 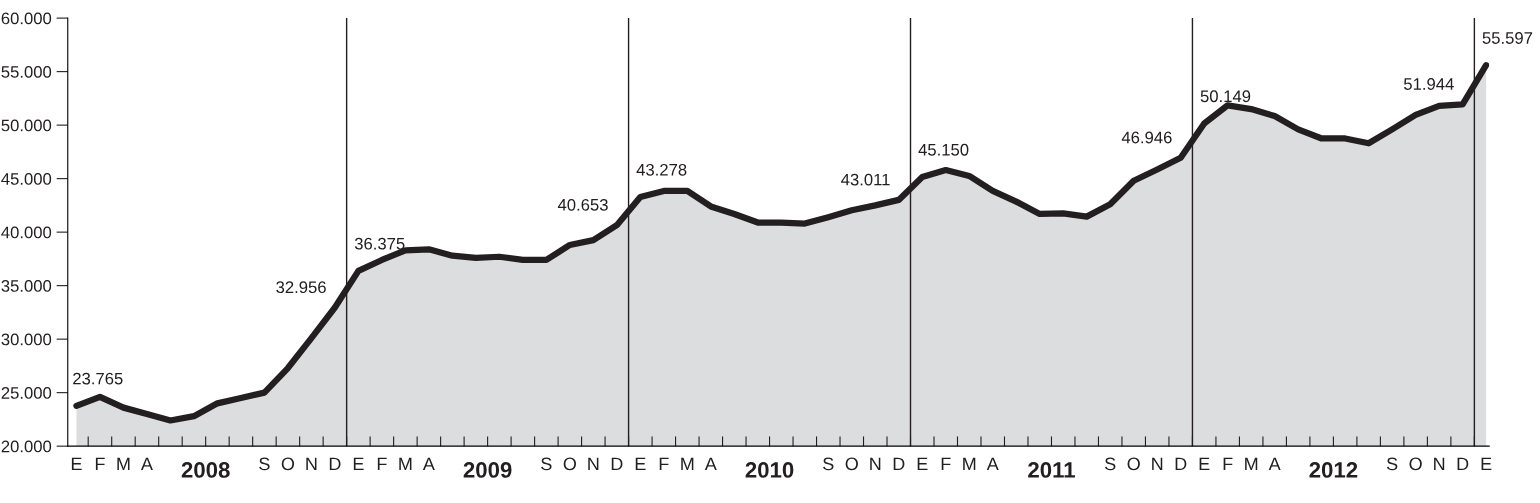 What do you see at coordinates (582, 204) in the screenshot?
I see `data-label: 40.653` at bounding box center [582, 204].